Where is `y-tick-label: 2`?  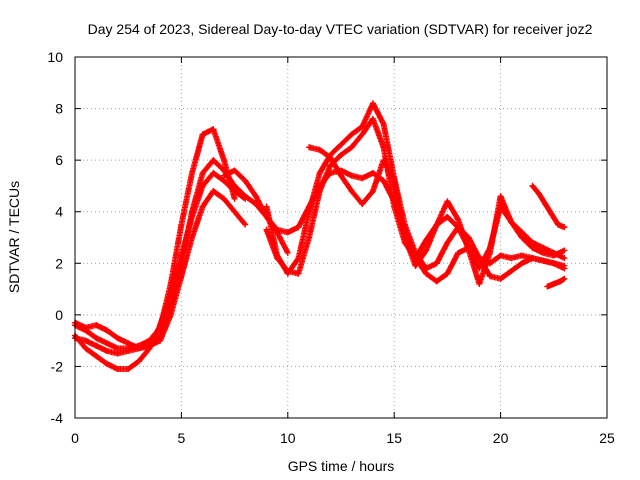 y-tick-label: 2 is located at coordinates (59, 263).